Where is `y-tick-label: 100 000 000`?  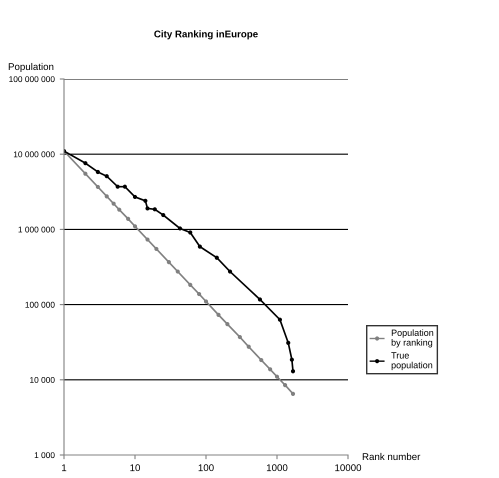
y-tick-label: 100 000 000 is located at coordinates (32, 79).